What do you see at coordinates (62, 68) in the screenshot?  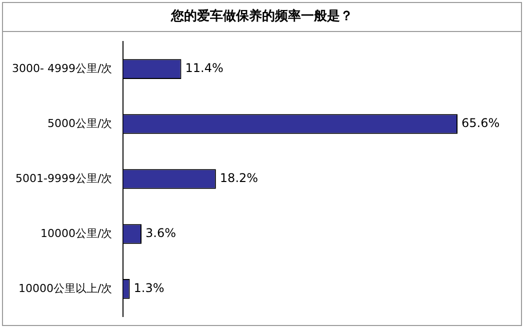 I see `y-tick-label: 3000- 4999公里/次` at bounding box center [62, 68].